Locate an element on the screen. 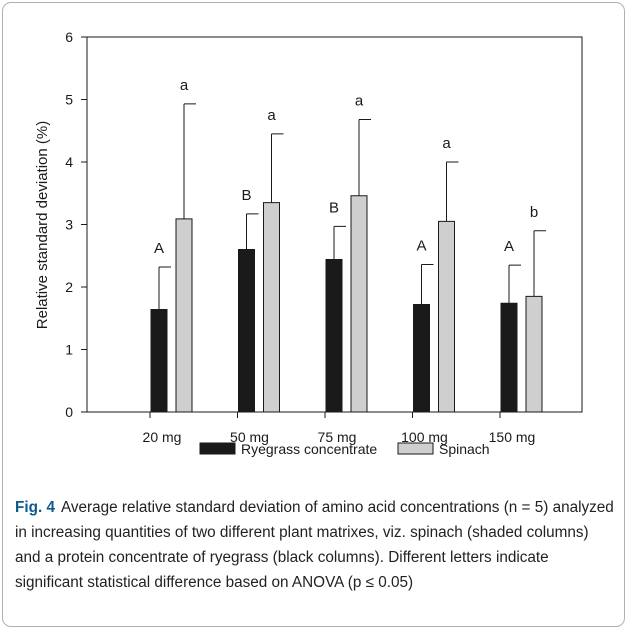  significance-letter: b is located at coordinates (534, 212).